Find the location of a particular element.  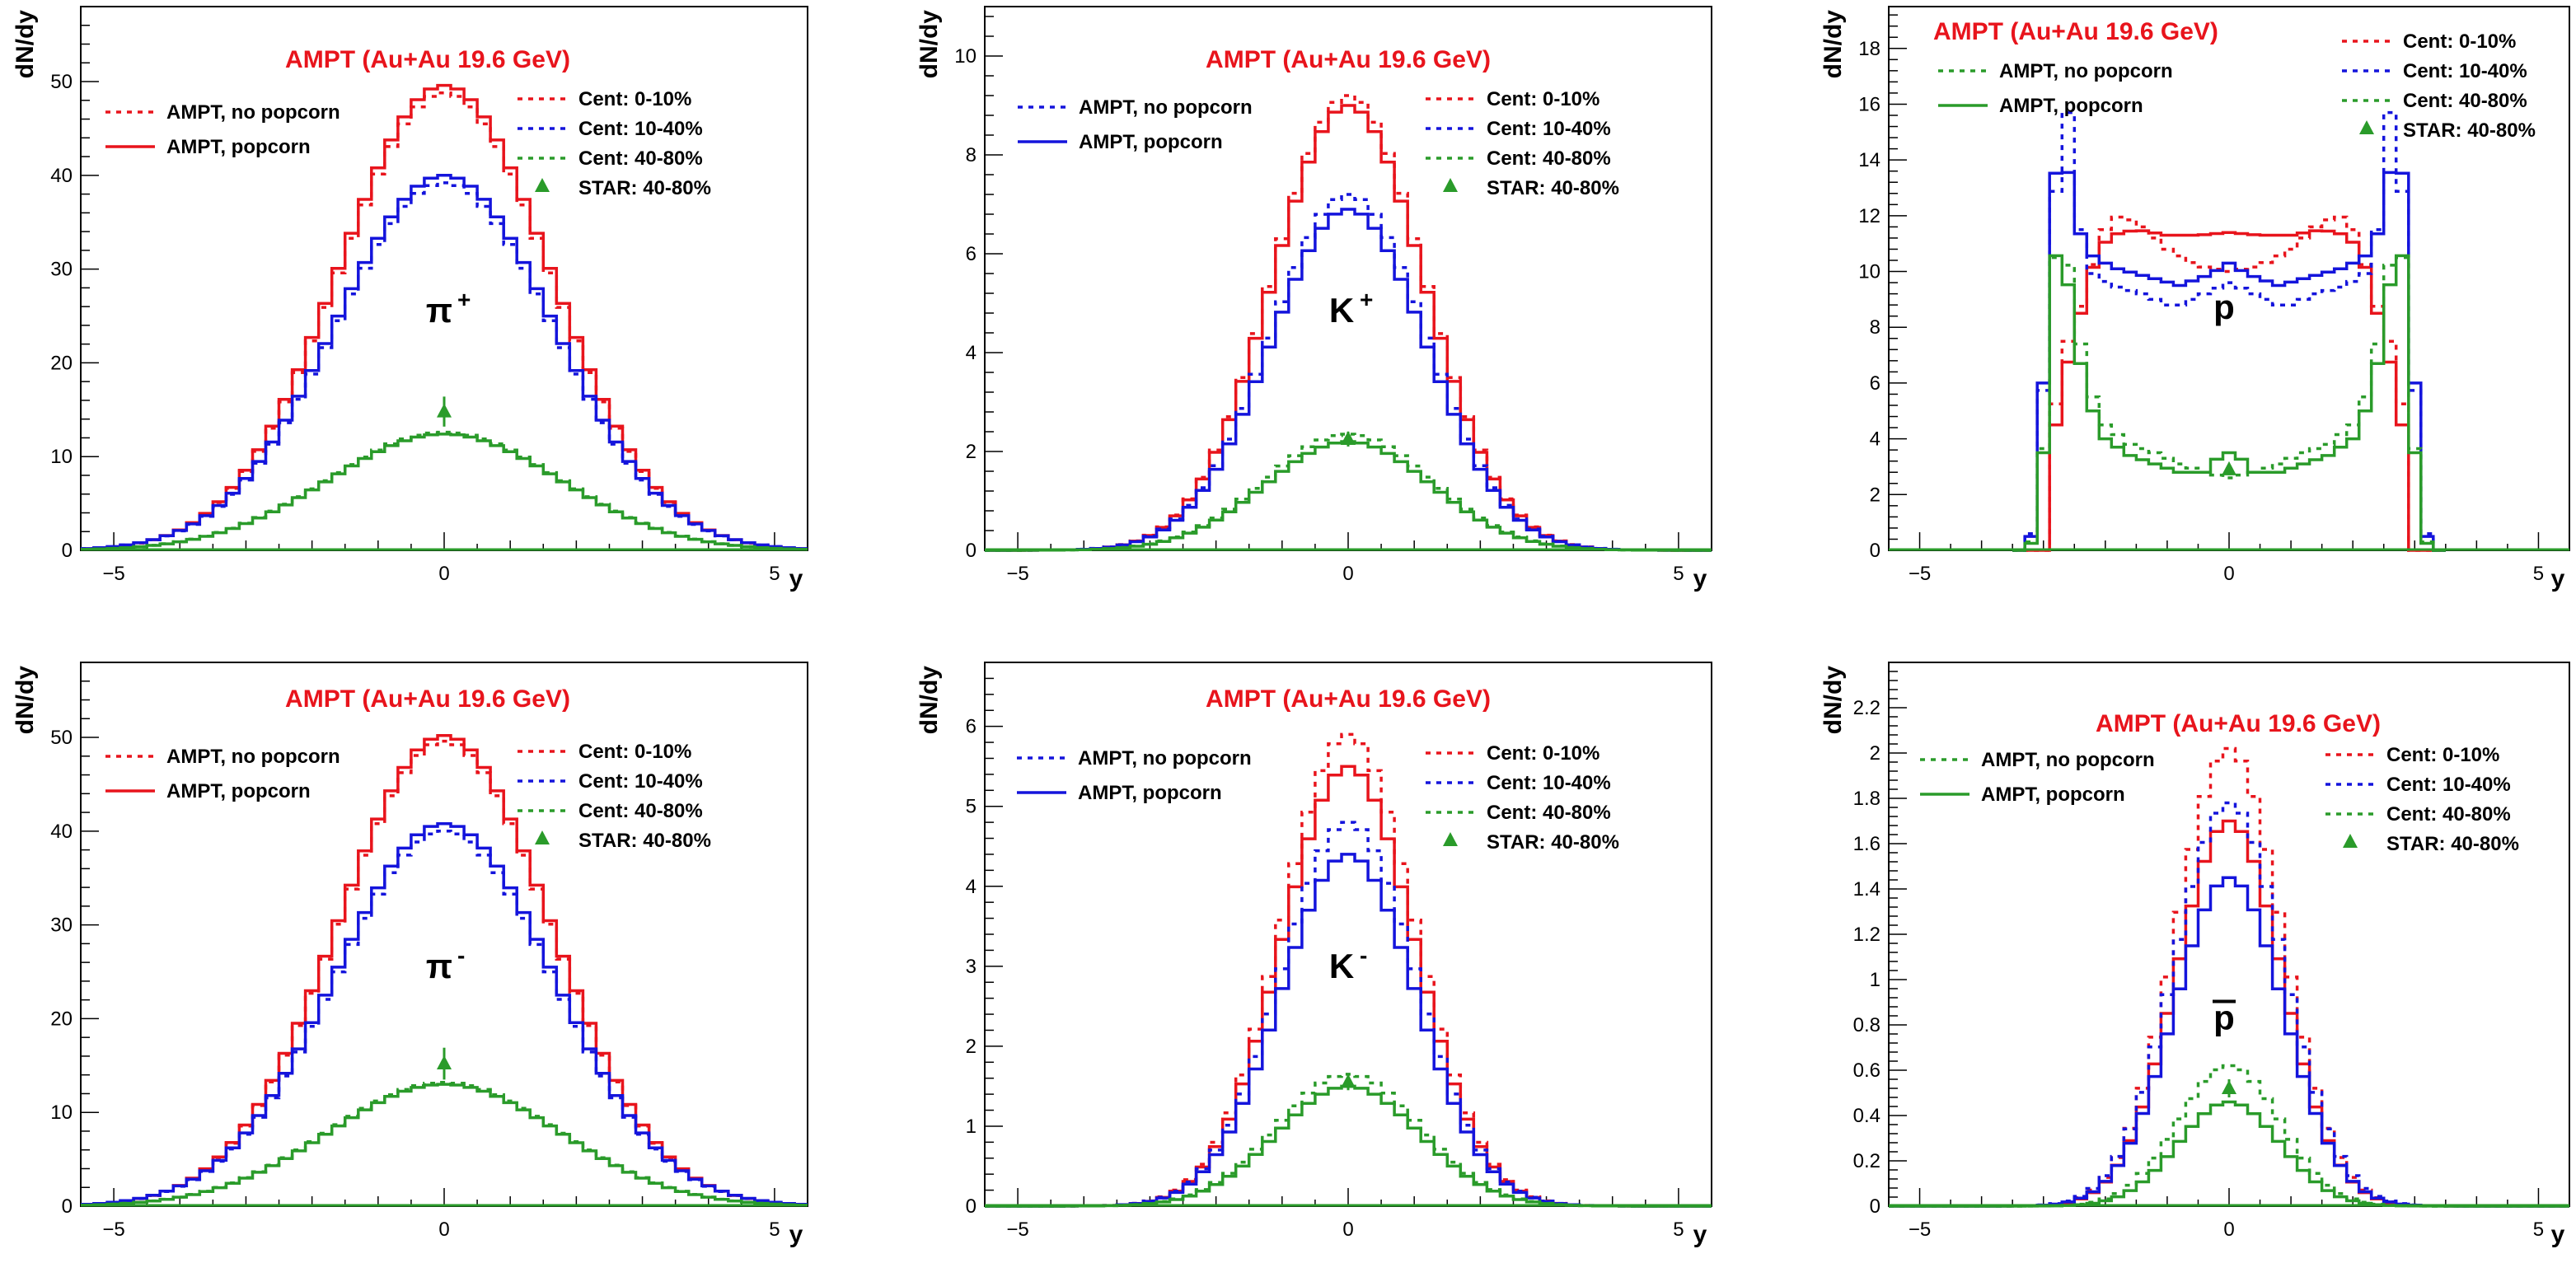

y-tick-label: 14 is located at coordinates (1869, 160).